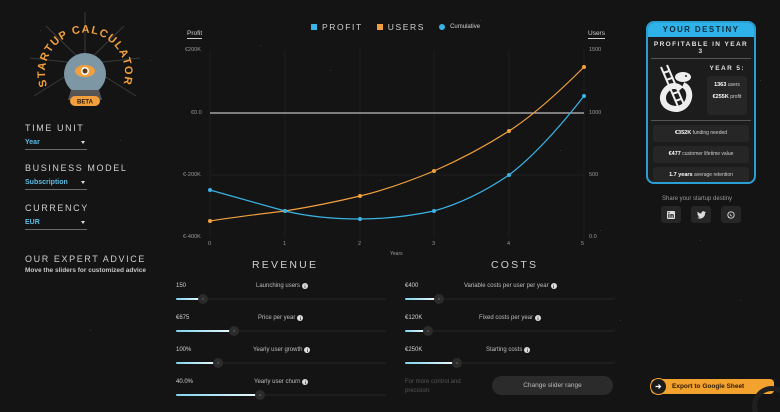 Image resolution: width=780 pixels, height=412 pixels. Describe the element at coordinates (183, 318) in the screenshot. I see `slider-value: €675` at that location.